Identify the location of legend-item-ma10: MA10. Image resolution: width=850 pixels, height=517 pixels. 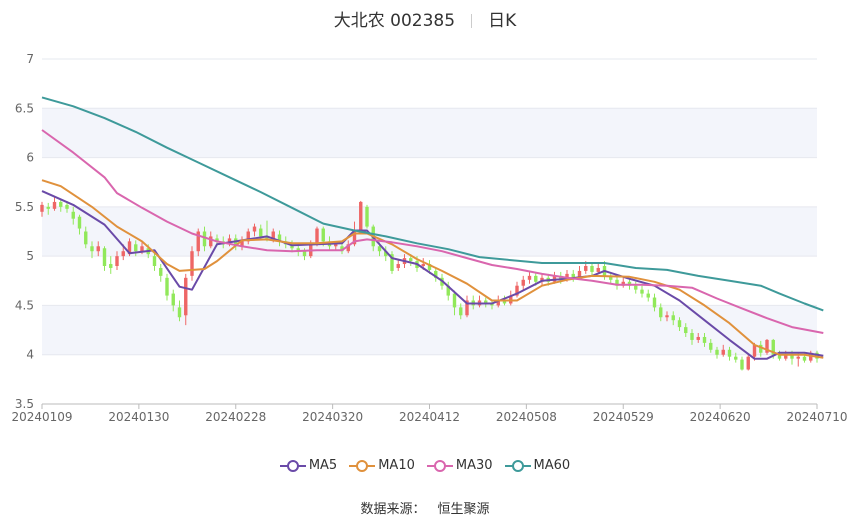
(382, 465).